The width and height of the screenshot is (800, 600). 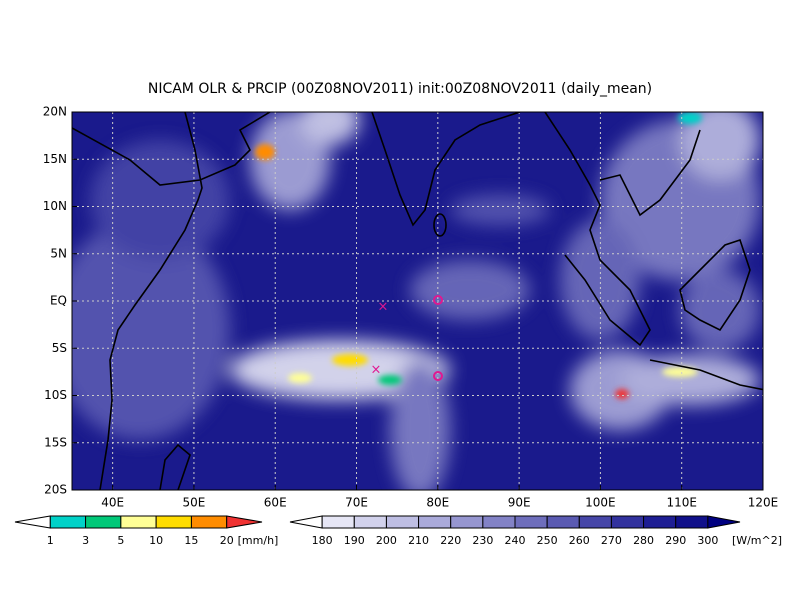 What do you see at coordinates (482, 540) in the screenshot?
I see `legend-level: 230` at bounding box center [482, 540].